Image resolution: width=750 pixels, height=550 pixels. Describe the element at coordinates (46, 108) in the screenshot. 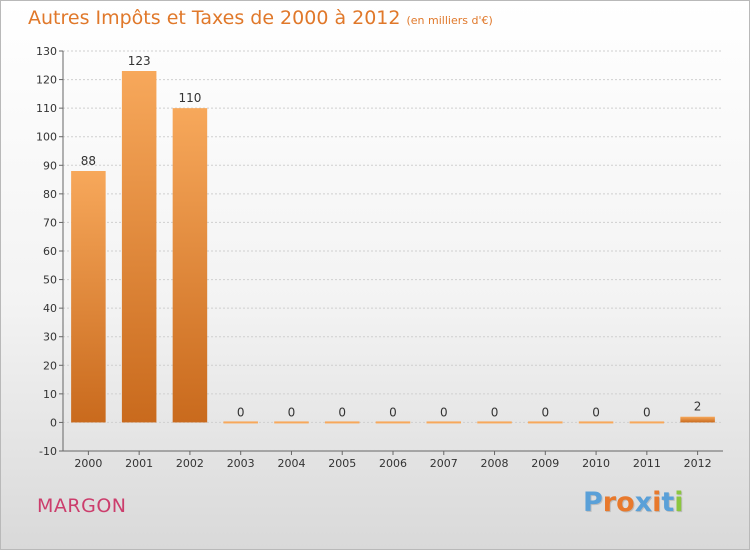

I see `y-tick-label: 110` at that location.